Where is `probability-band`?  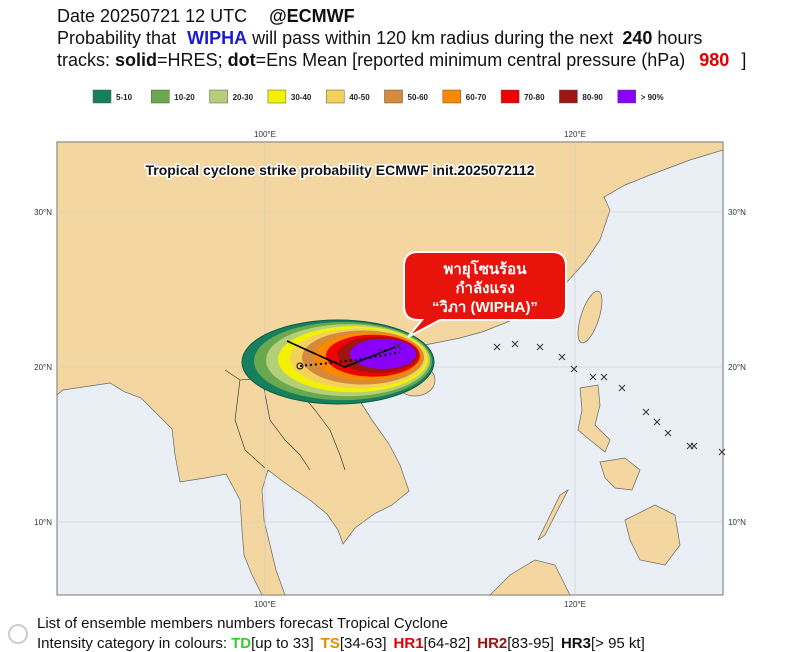 probability-band is located at coordinates (383, 353).